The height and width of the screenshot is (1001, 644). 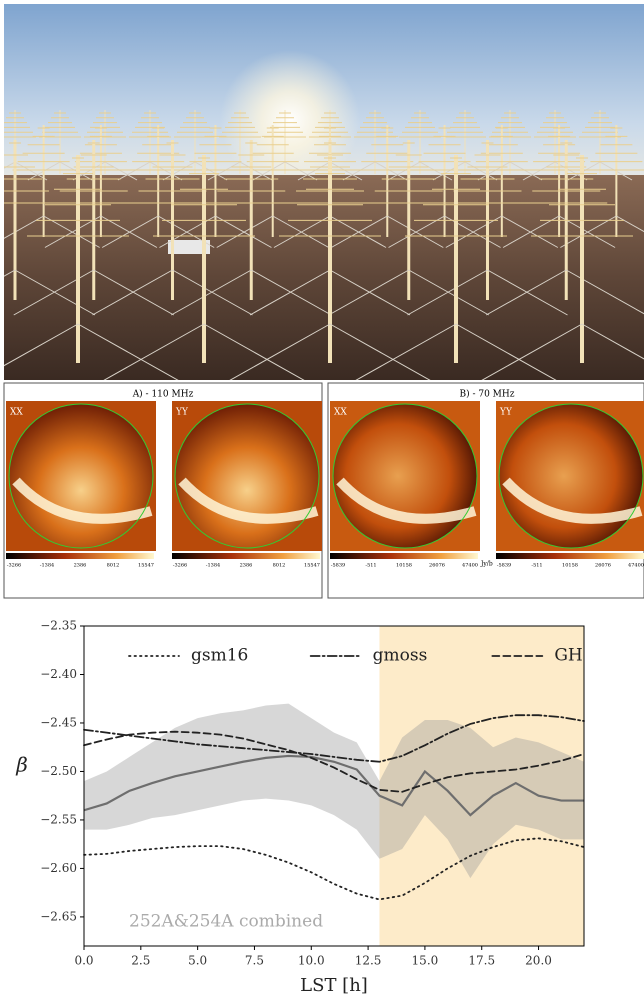 What do you see at coordinates (58, 626) in the screenshot?
I see `y-tick-label: −2.35` at bounding box center [58, 626].